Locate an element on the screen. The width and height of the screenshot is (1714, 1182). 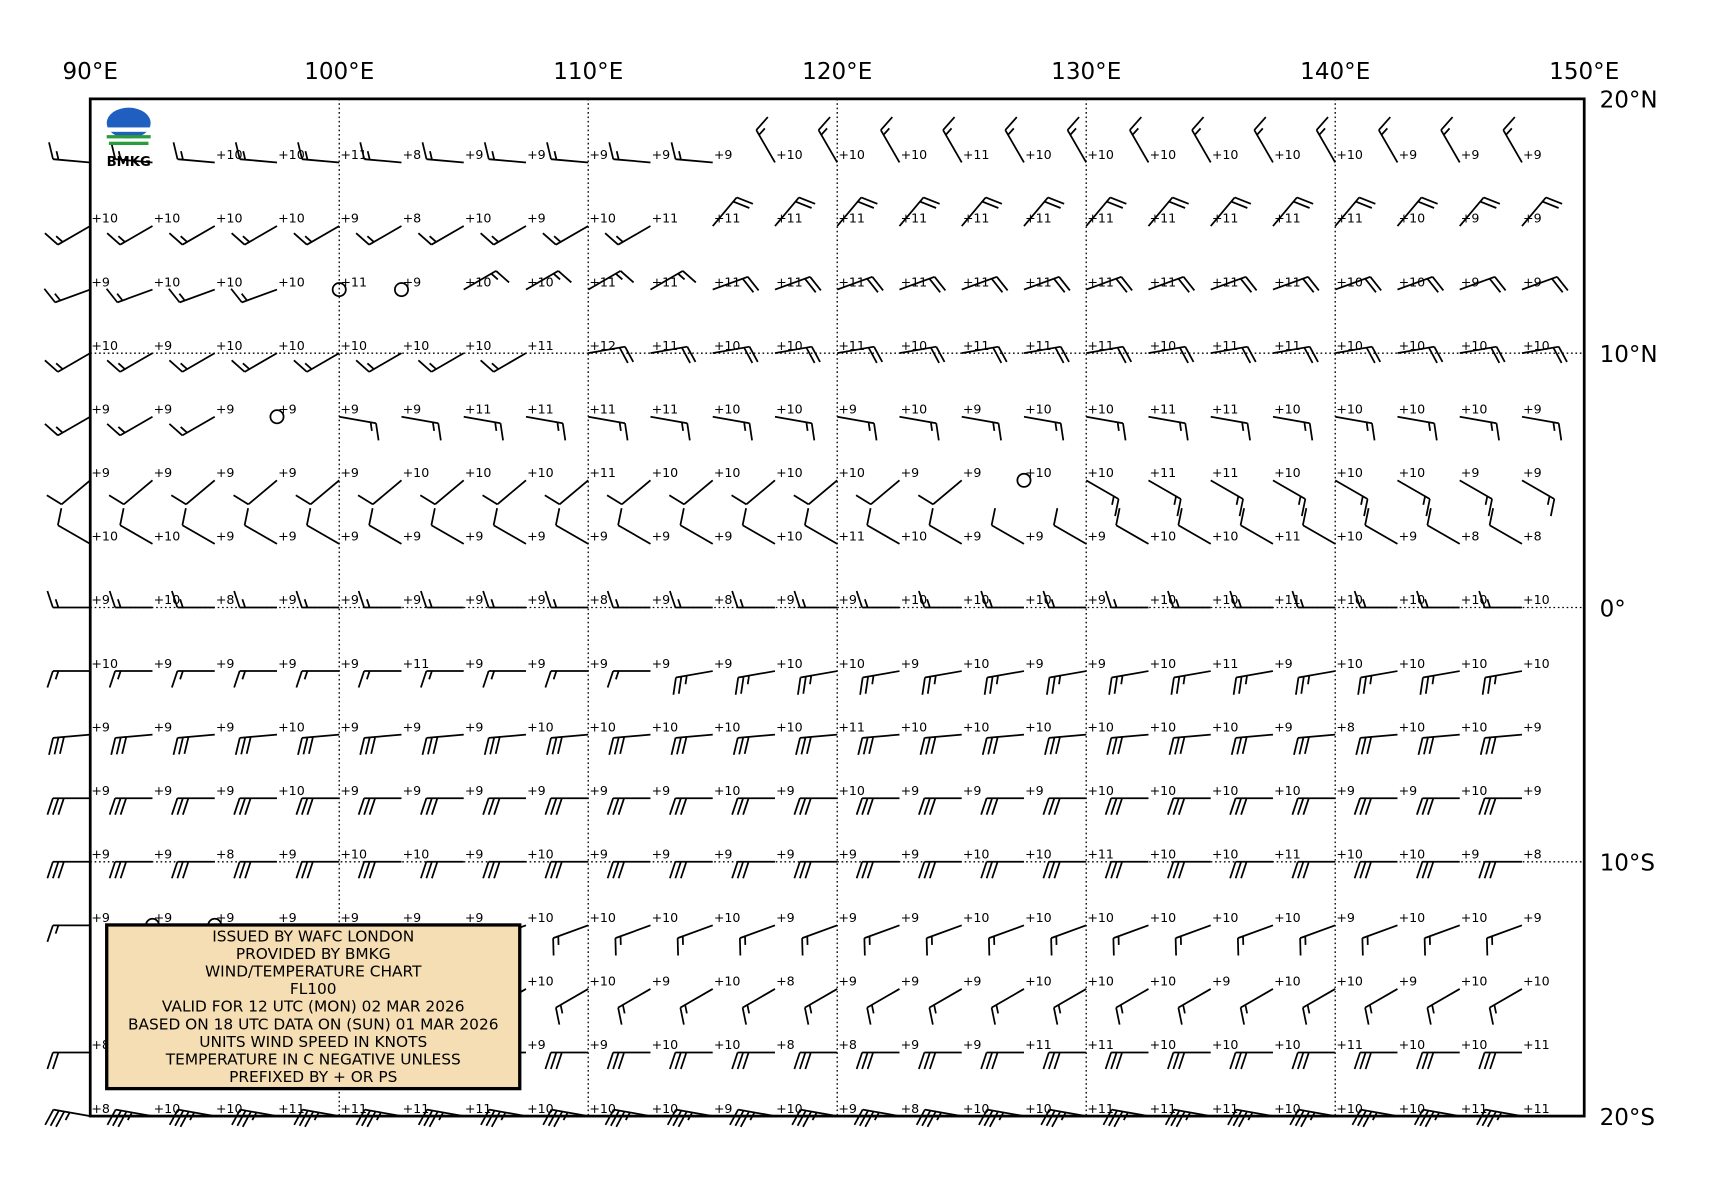
x-tick-label: 140°E is located at coordinates (1335, 72).